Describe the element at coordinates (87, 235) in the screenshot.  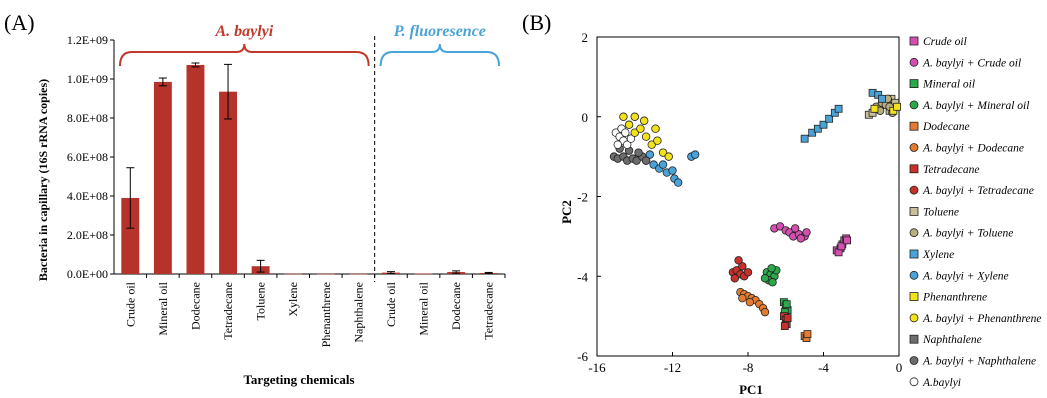
I see `bar-chart-y-tick-label: 2.0E+08` at that location.